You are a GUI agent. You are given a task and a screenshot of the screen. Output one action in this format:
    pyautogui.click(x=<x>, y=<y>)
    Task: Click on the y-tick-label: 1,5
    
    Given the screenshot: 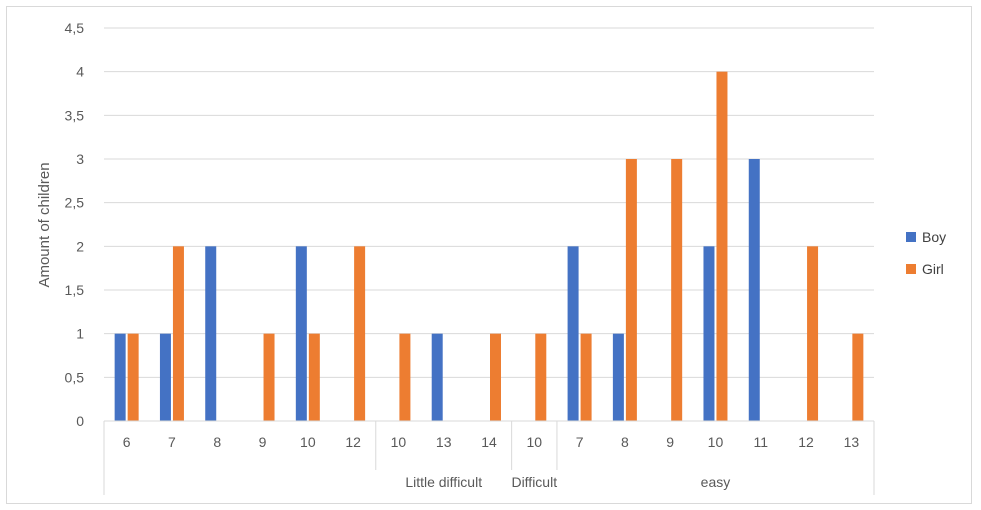 What is the action you would take?
    pyautogui.click(x=75, y=290)
    